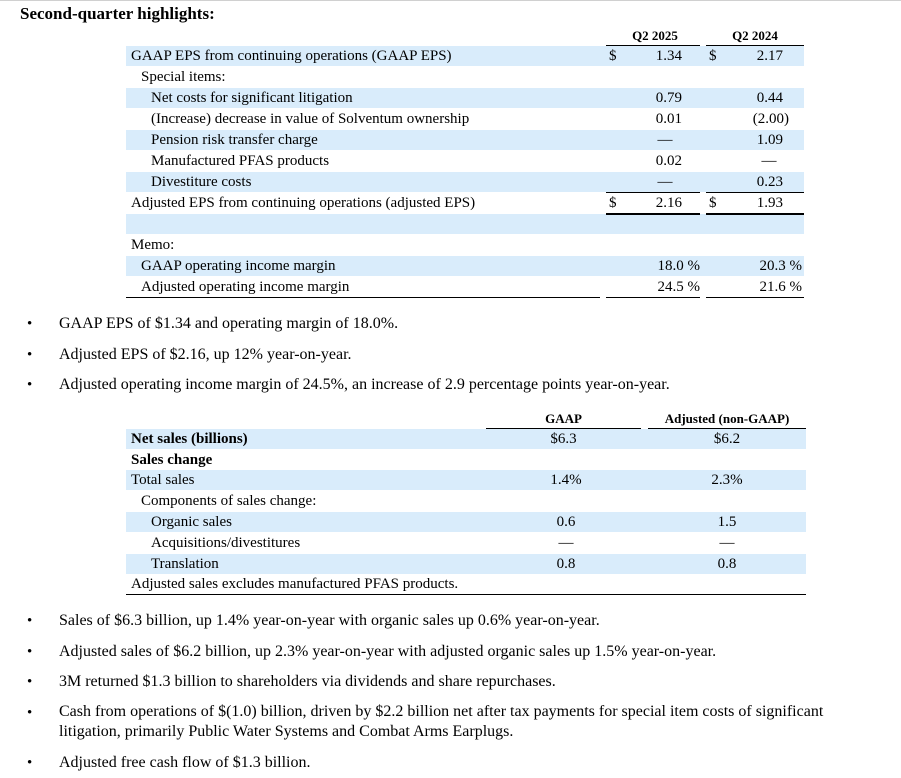 The width and height of the screenshot is (901, 778). Describe the element at coordinates (226, 543) in the screenshot. I see `sales-row-label: Acquisitions/divestitures` at that location.